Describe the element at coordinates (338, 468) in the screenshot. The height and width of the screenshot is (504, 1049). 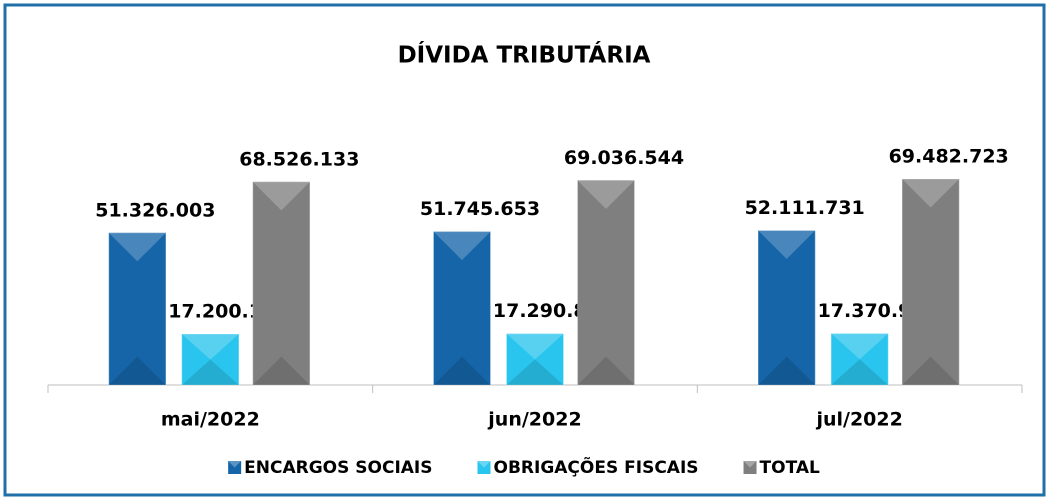
I see `legend-label: ENCARGOS SOCIAIS` at that location.